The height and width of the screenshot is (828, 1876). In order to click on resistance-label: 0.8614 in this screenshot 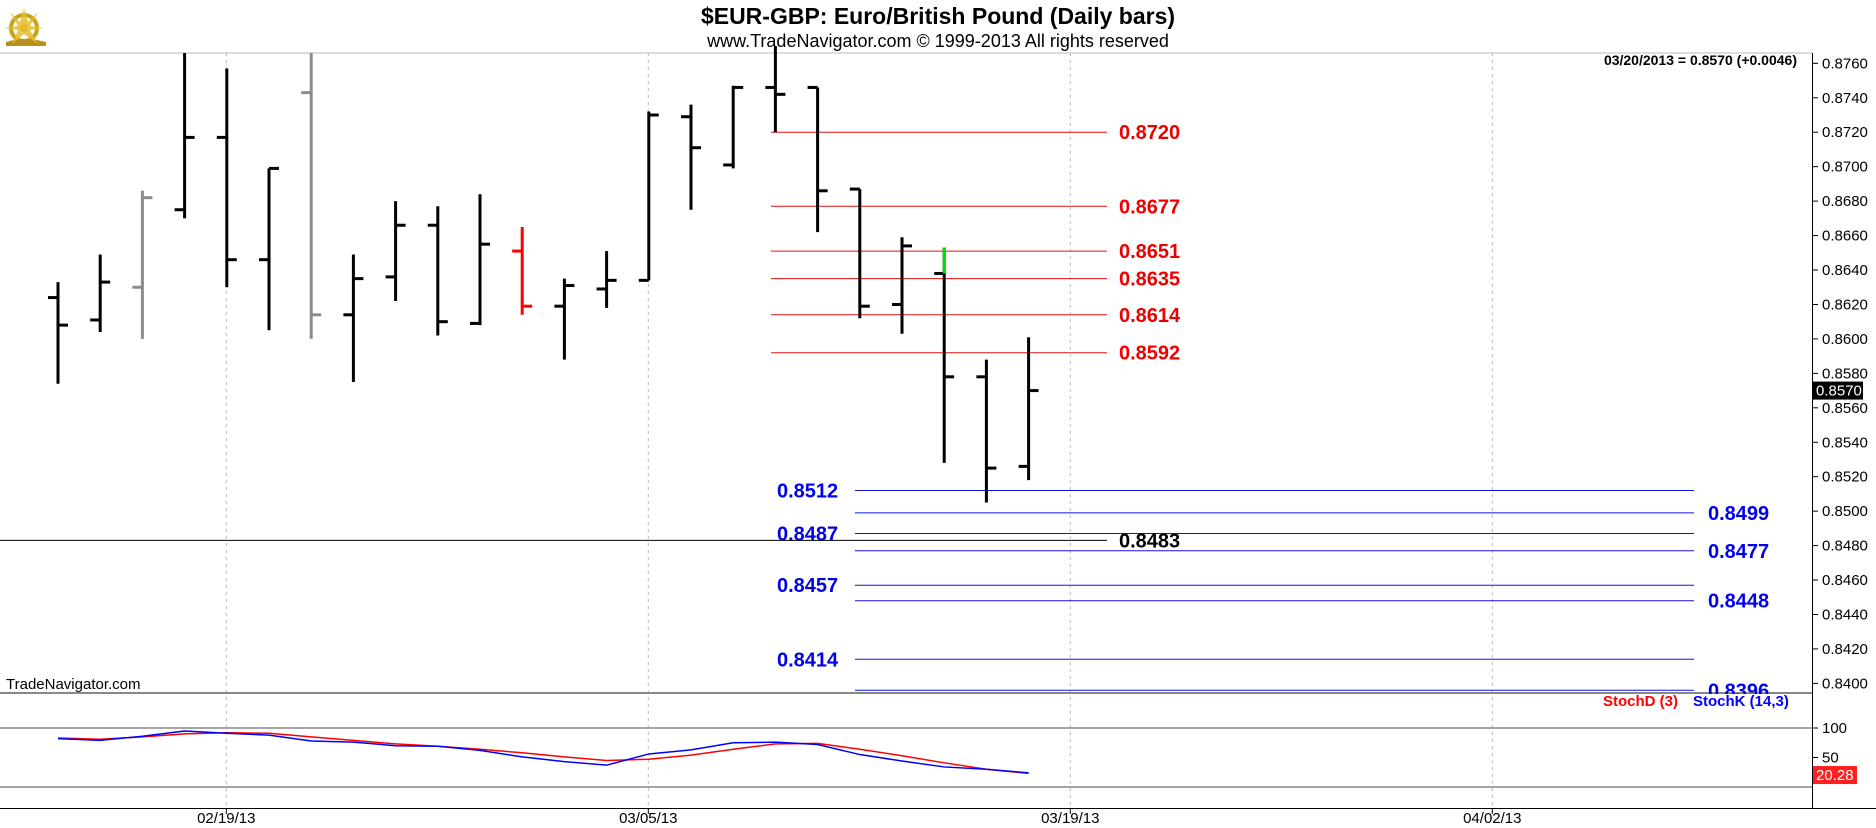, I will do `click(1150, 316)`.